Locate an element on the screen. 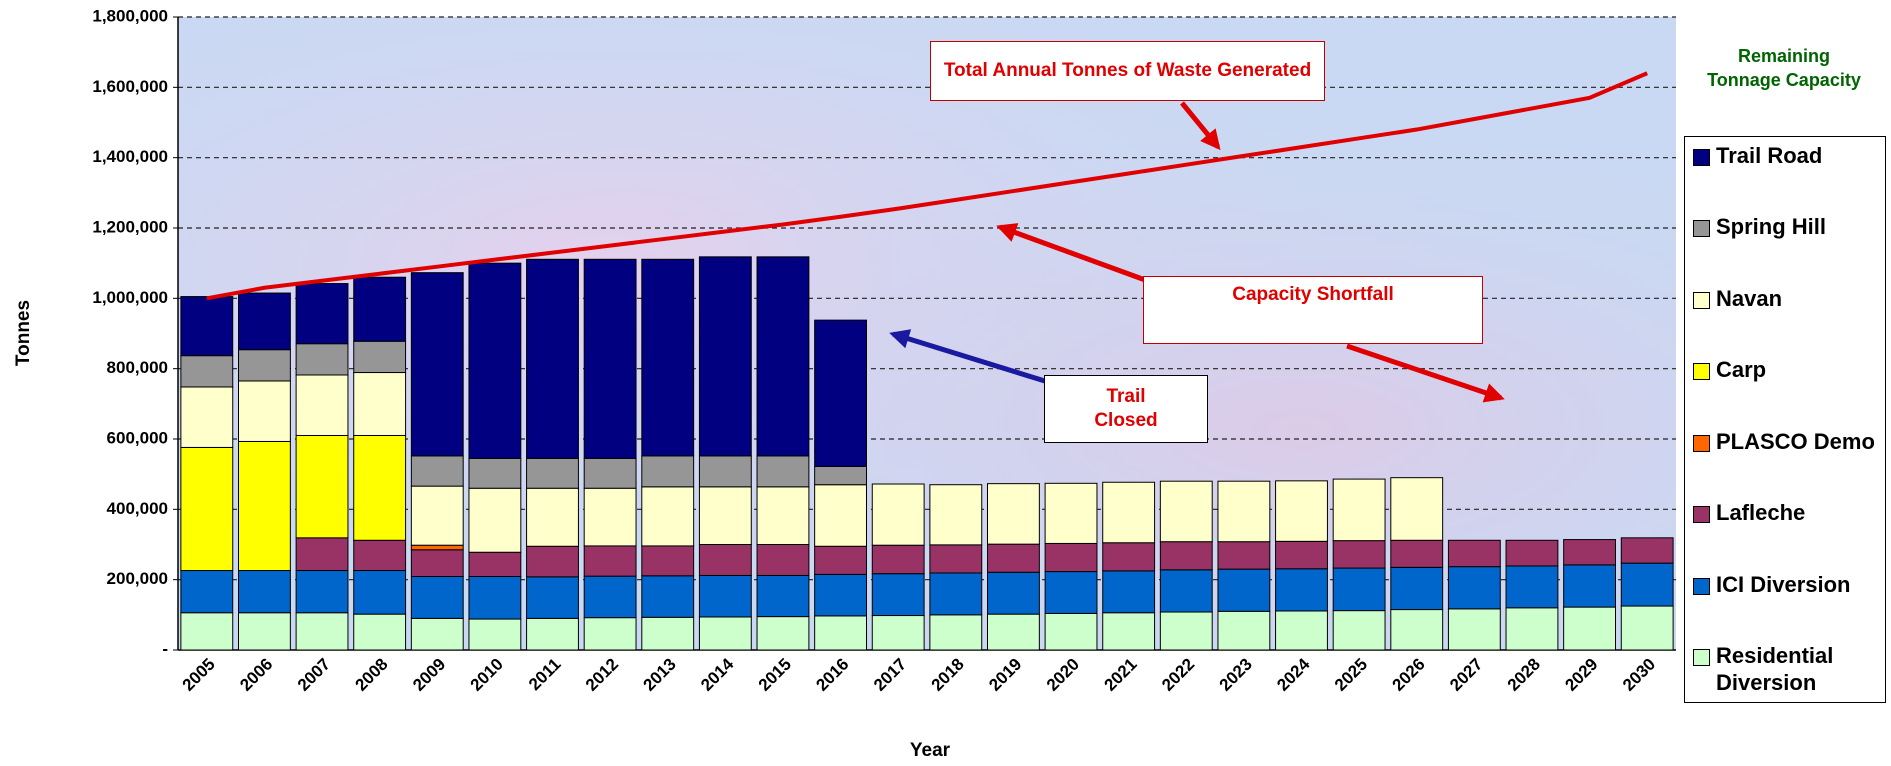  legend-title: Remaining Tonnage Capacity is located at coordinates (1784, 68).